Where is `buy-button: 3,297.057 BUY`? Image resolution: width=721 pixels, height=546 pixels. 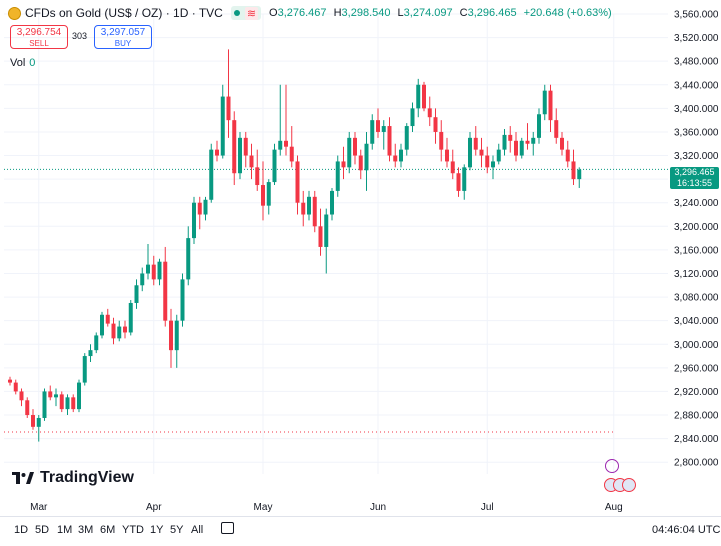 buy-button: 3,297.057 BUY is located at coordinates (123, 37).